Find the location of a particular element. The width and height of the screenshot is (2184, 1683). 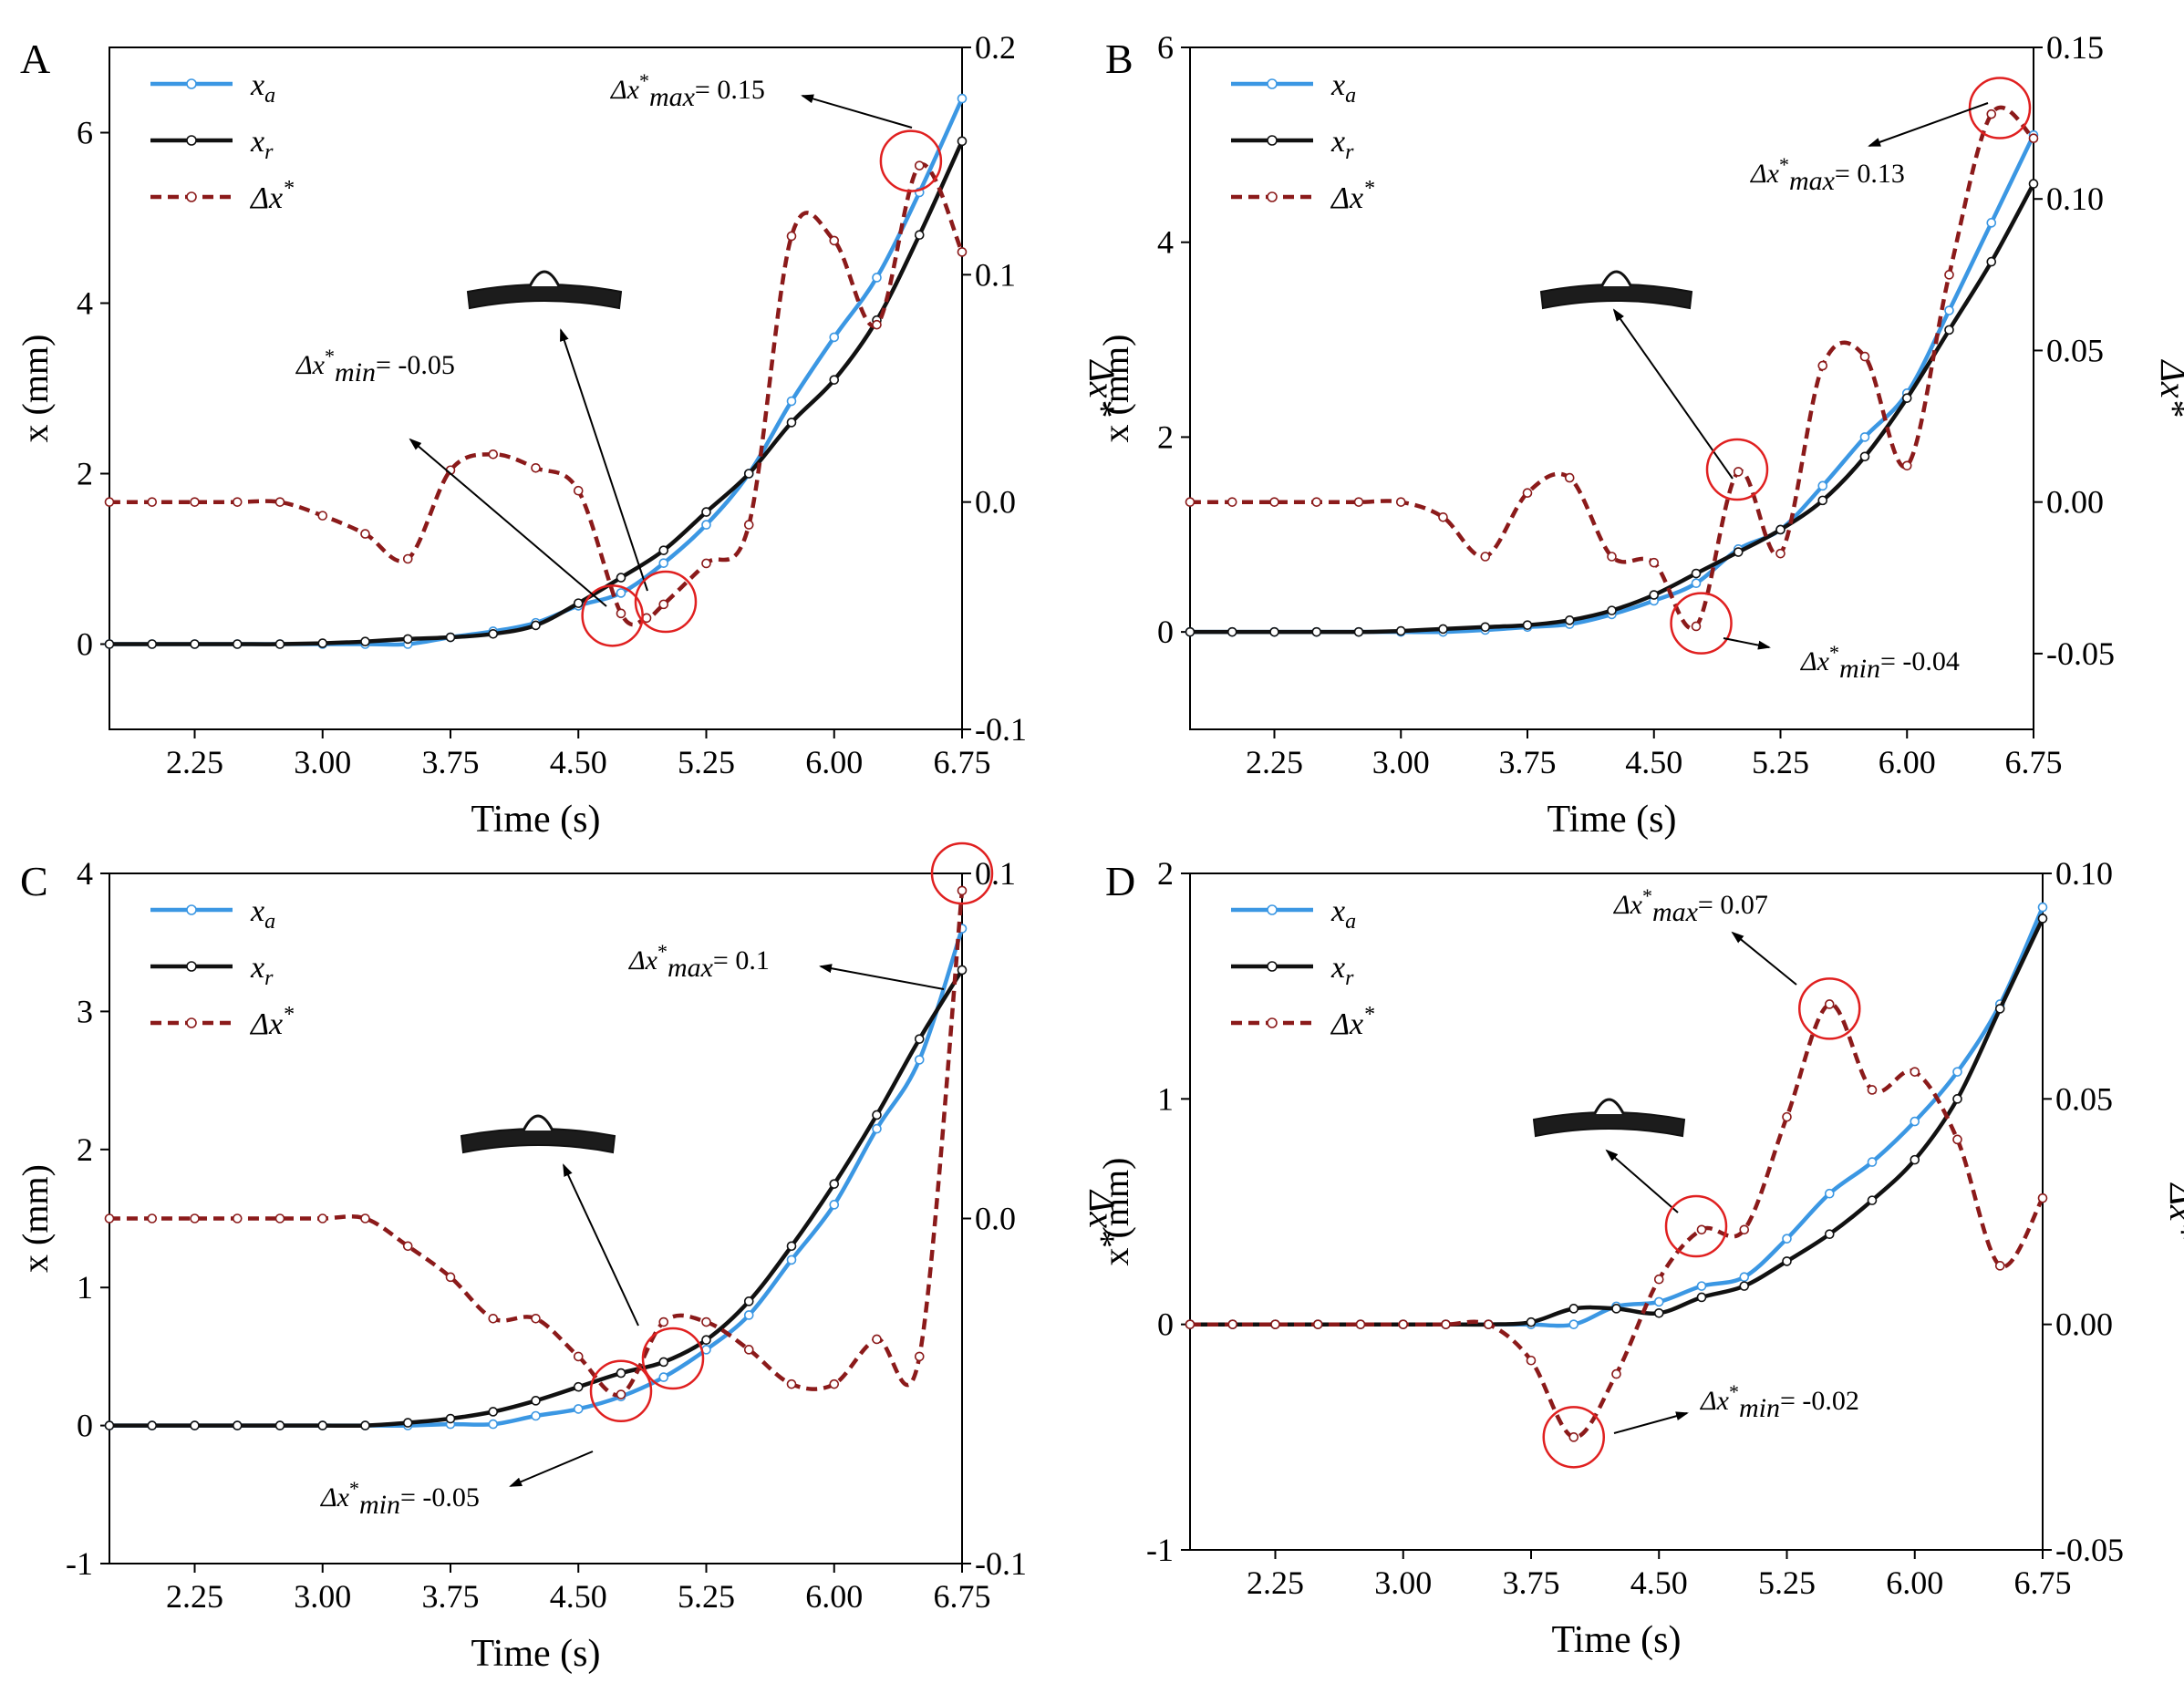

y-tick-label: 4 is located at coordinates (1166, 242).